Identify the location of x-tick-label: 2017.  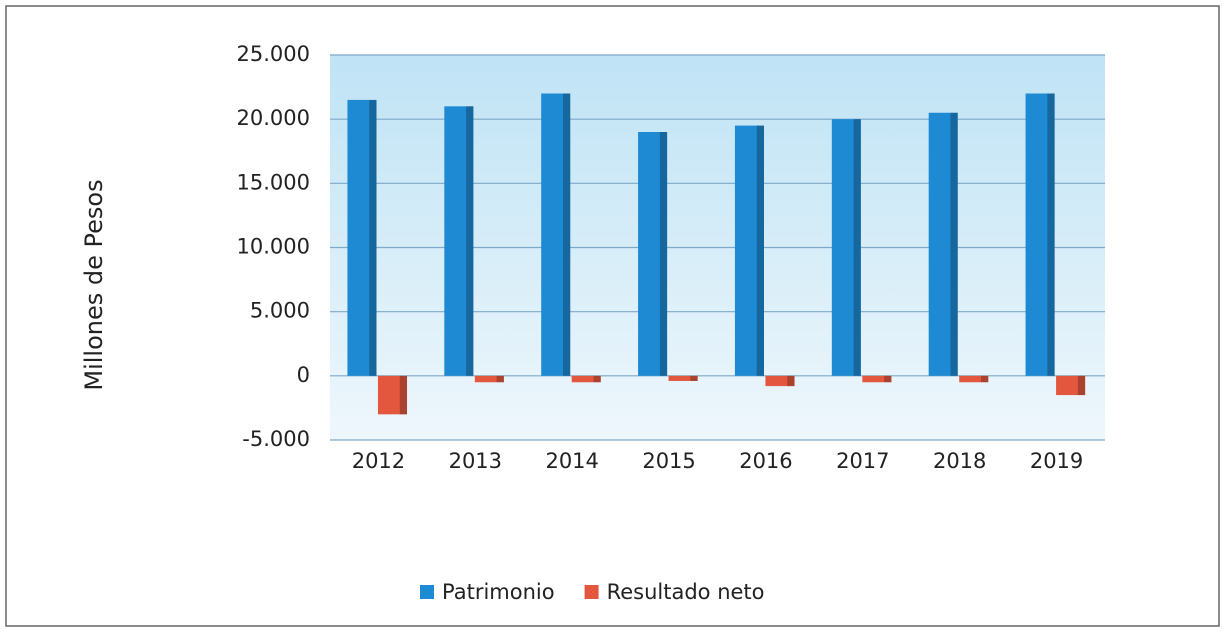
(862, 461).